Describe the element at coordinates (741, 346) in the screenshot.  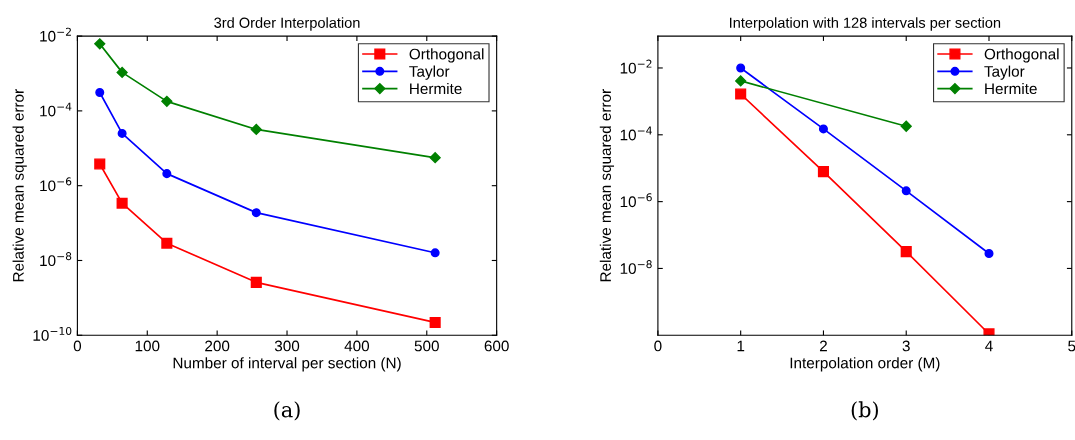
I see `x-tick-label: 1` at that location.